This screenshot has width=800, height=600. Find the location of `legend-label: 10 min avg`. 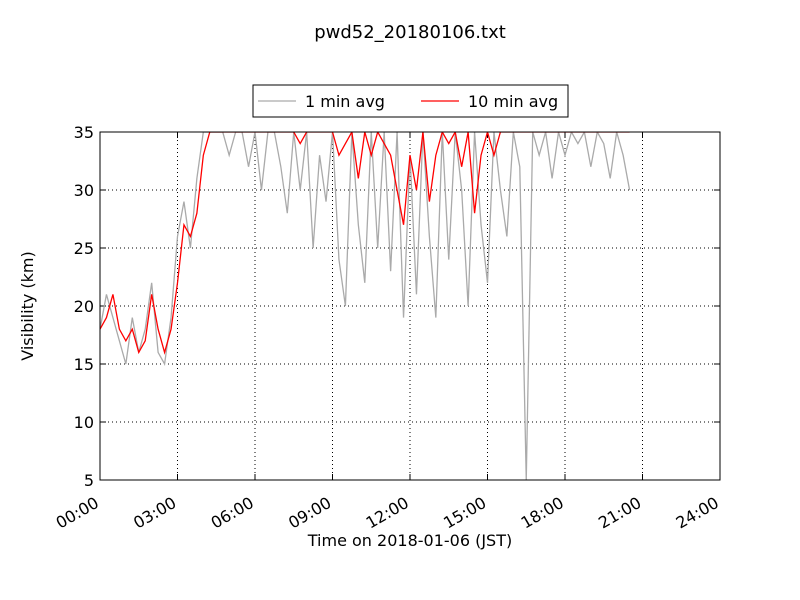

legend-label: 10 min avg is located at coordinates (513, 101).